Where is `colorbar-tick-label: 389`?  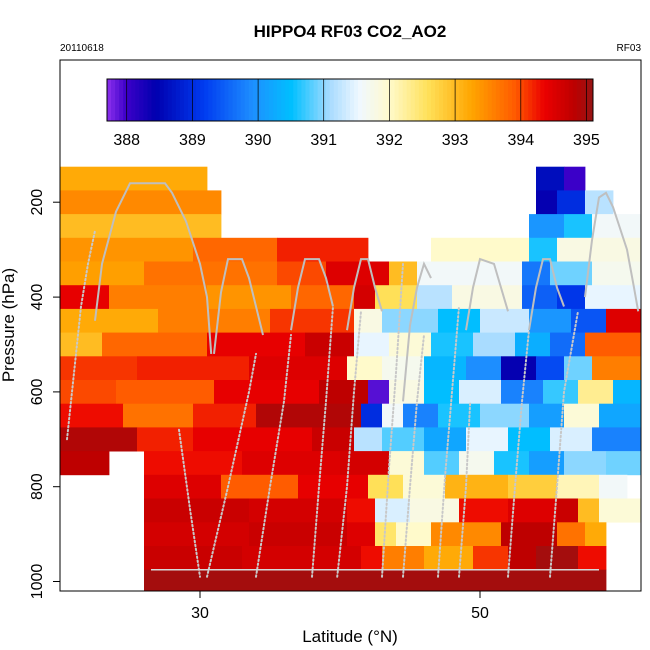 colorbar-tick-label: 389 is located at coordinates (192, 140).